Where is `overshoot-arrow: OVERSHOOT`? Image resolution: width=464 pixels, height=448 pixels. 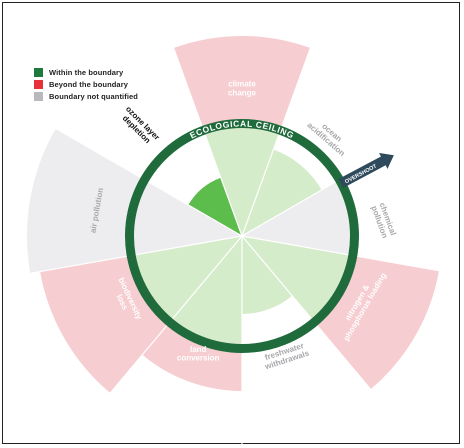
overshoot-arrow: OVERSHOOT is located at coordinates (366, 170).